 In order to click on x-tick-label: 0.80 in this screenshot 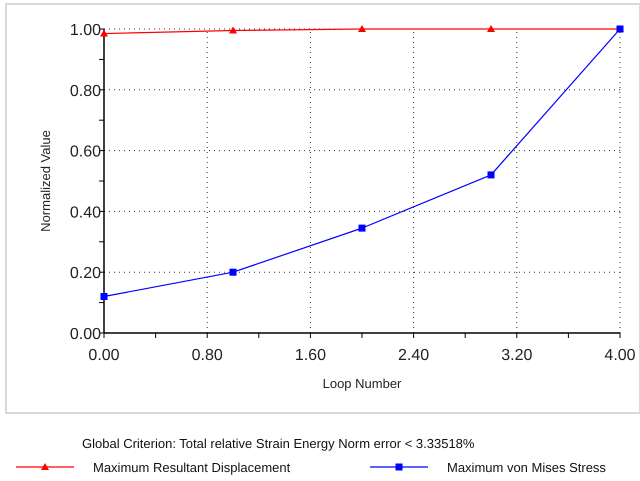, I will do `click(207, 355)`.